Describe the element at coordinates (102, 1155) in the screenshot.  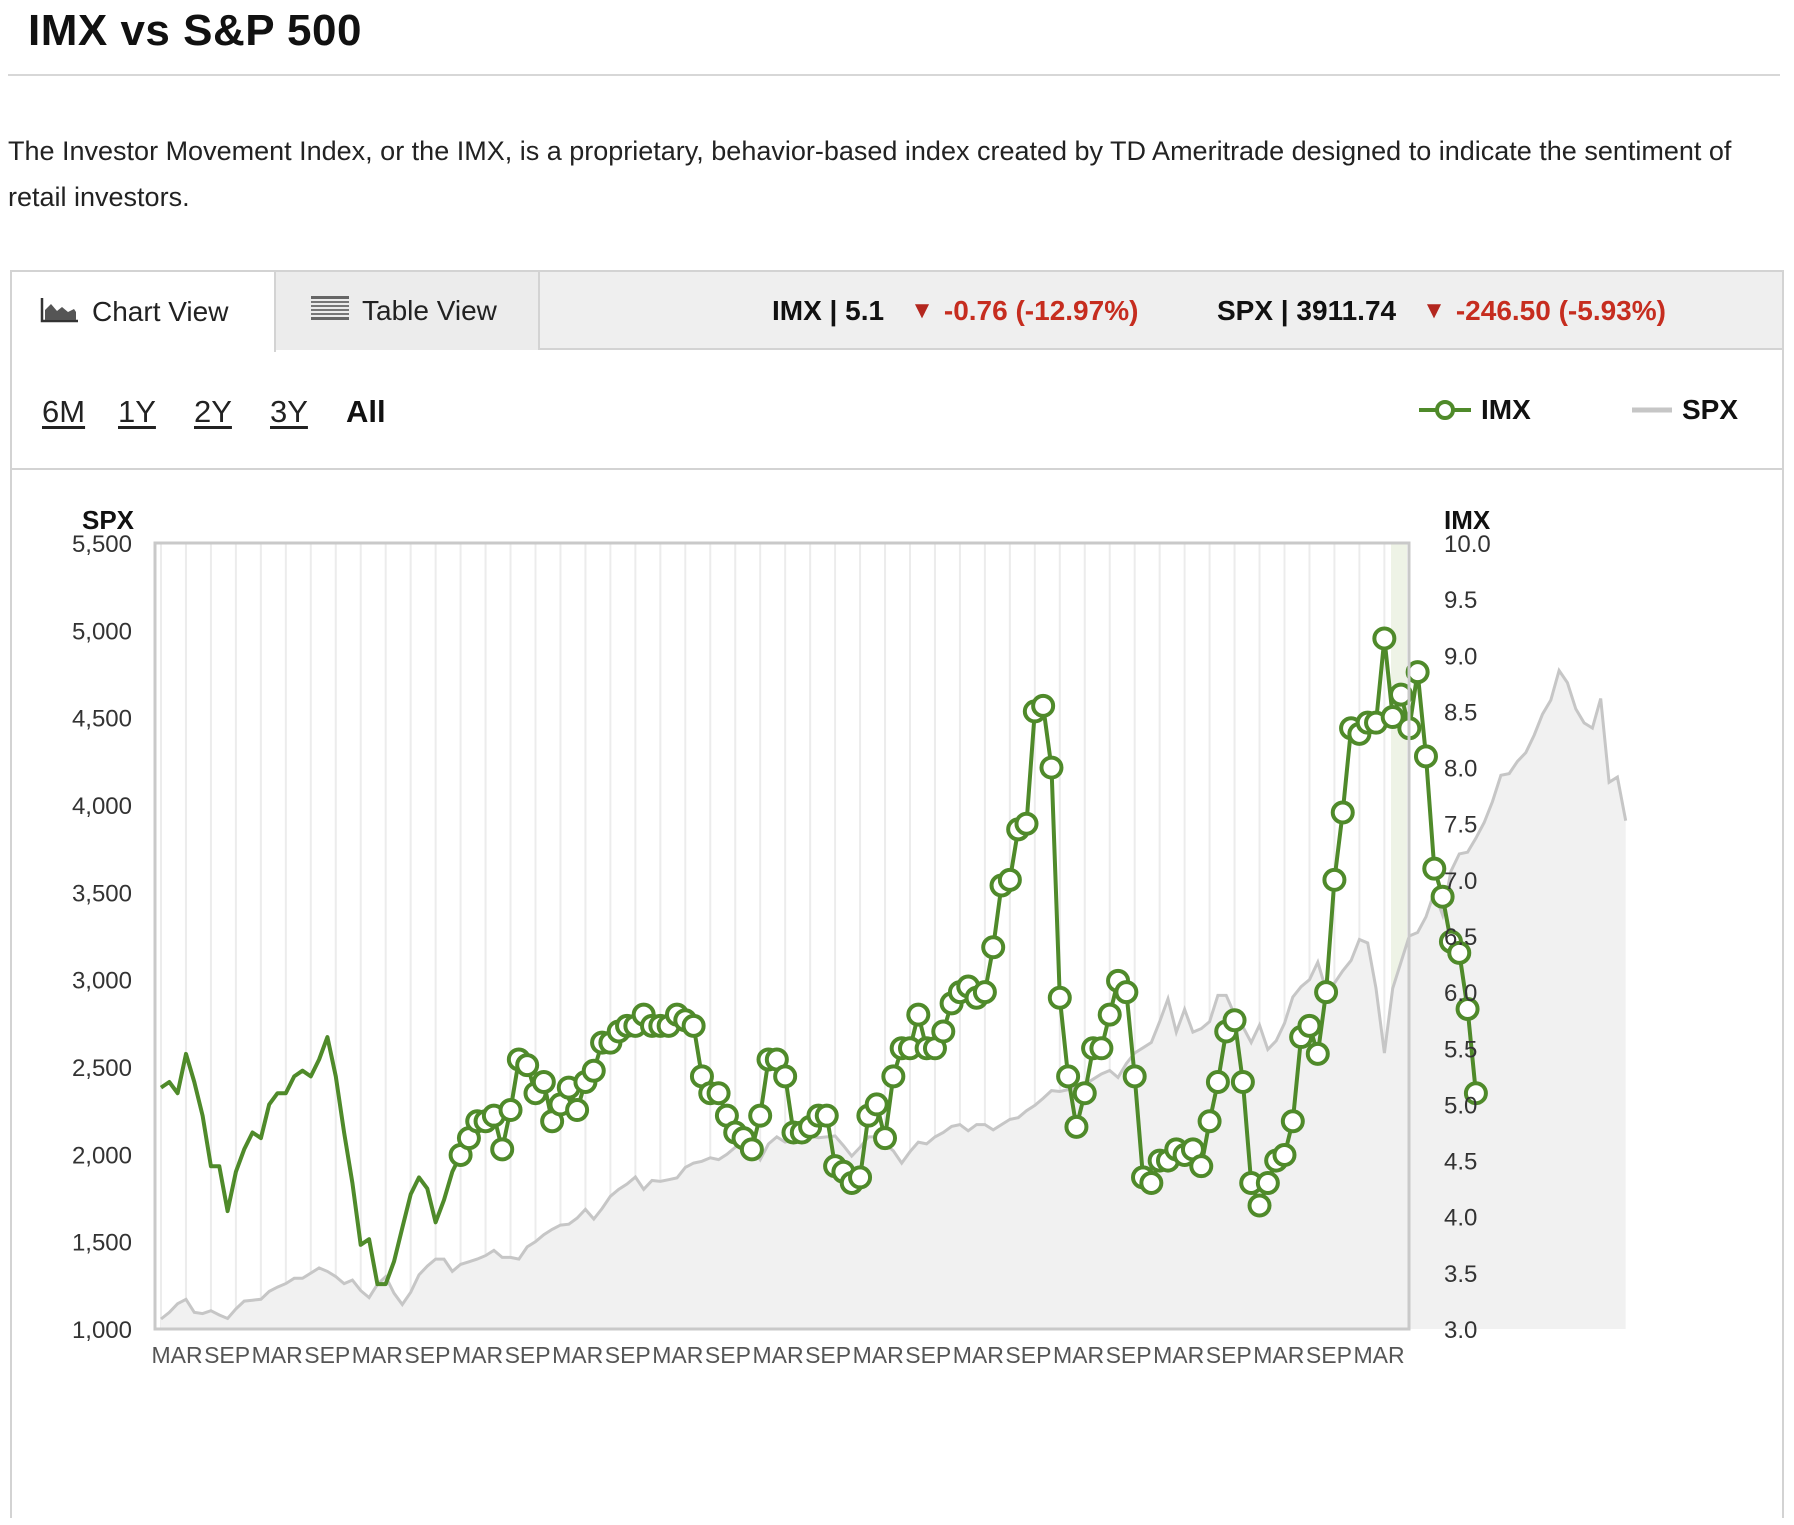
I see `left-axis-tick-label: 2,000` at that location.